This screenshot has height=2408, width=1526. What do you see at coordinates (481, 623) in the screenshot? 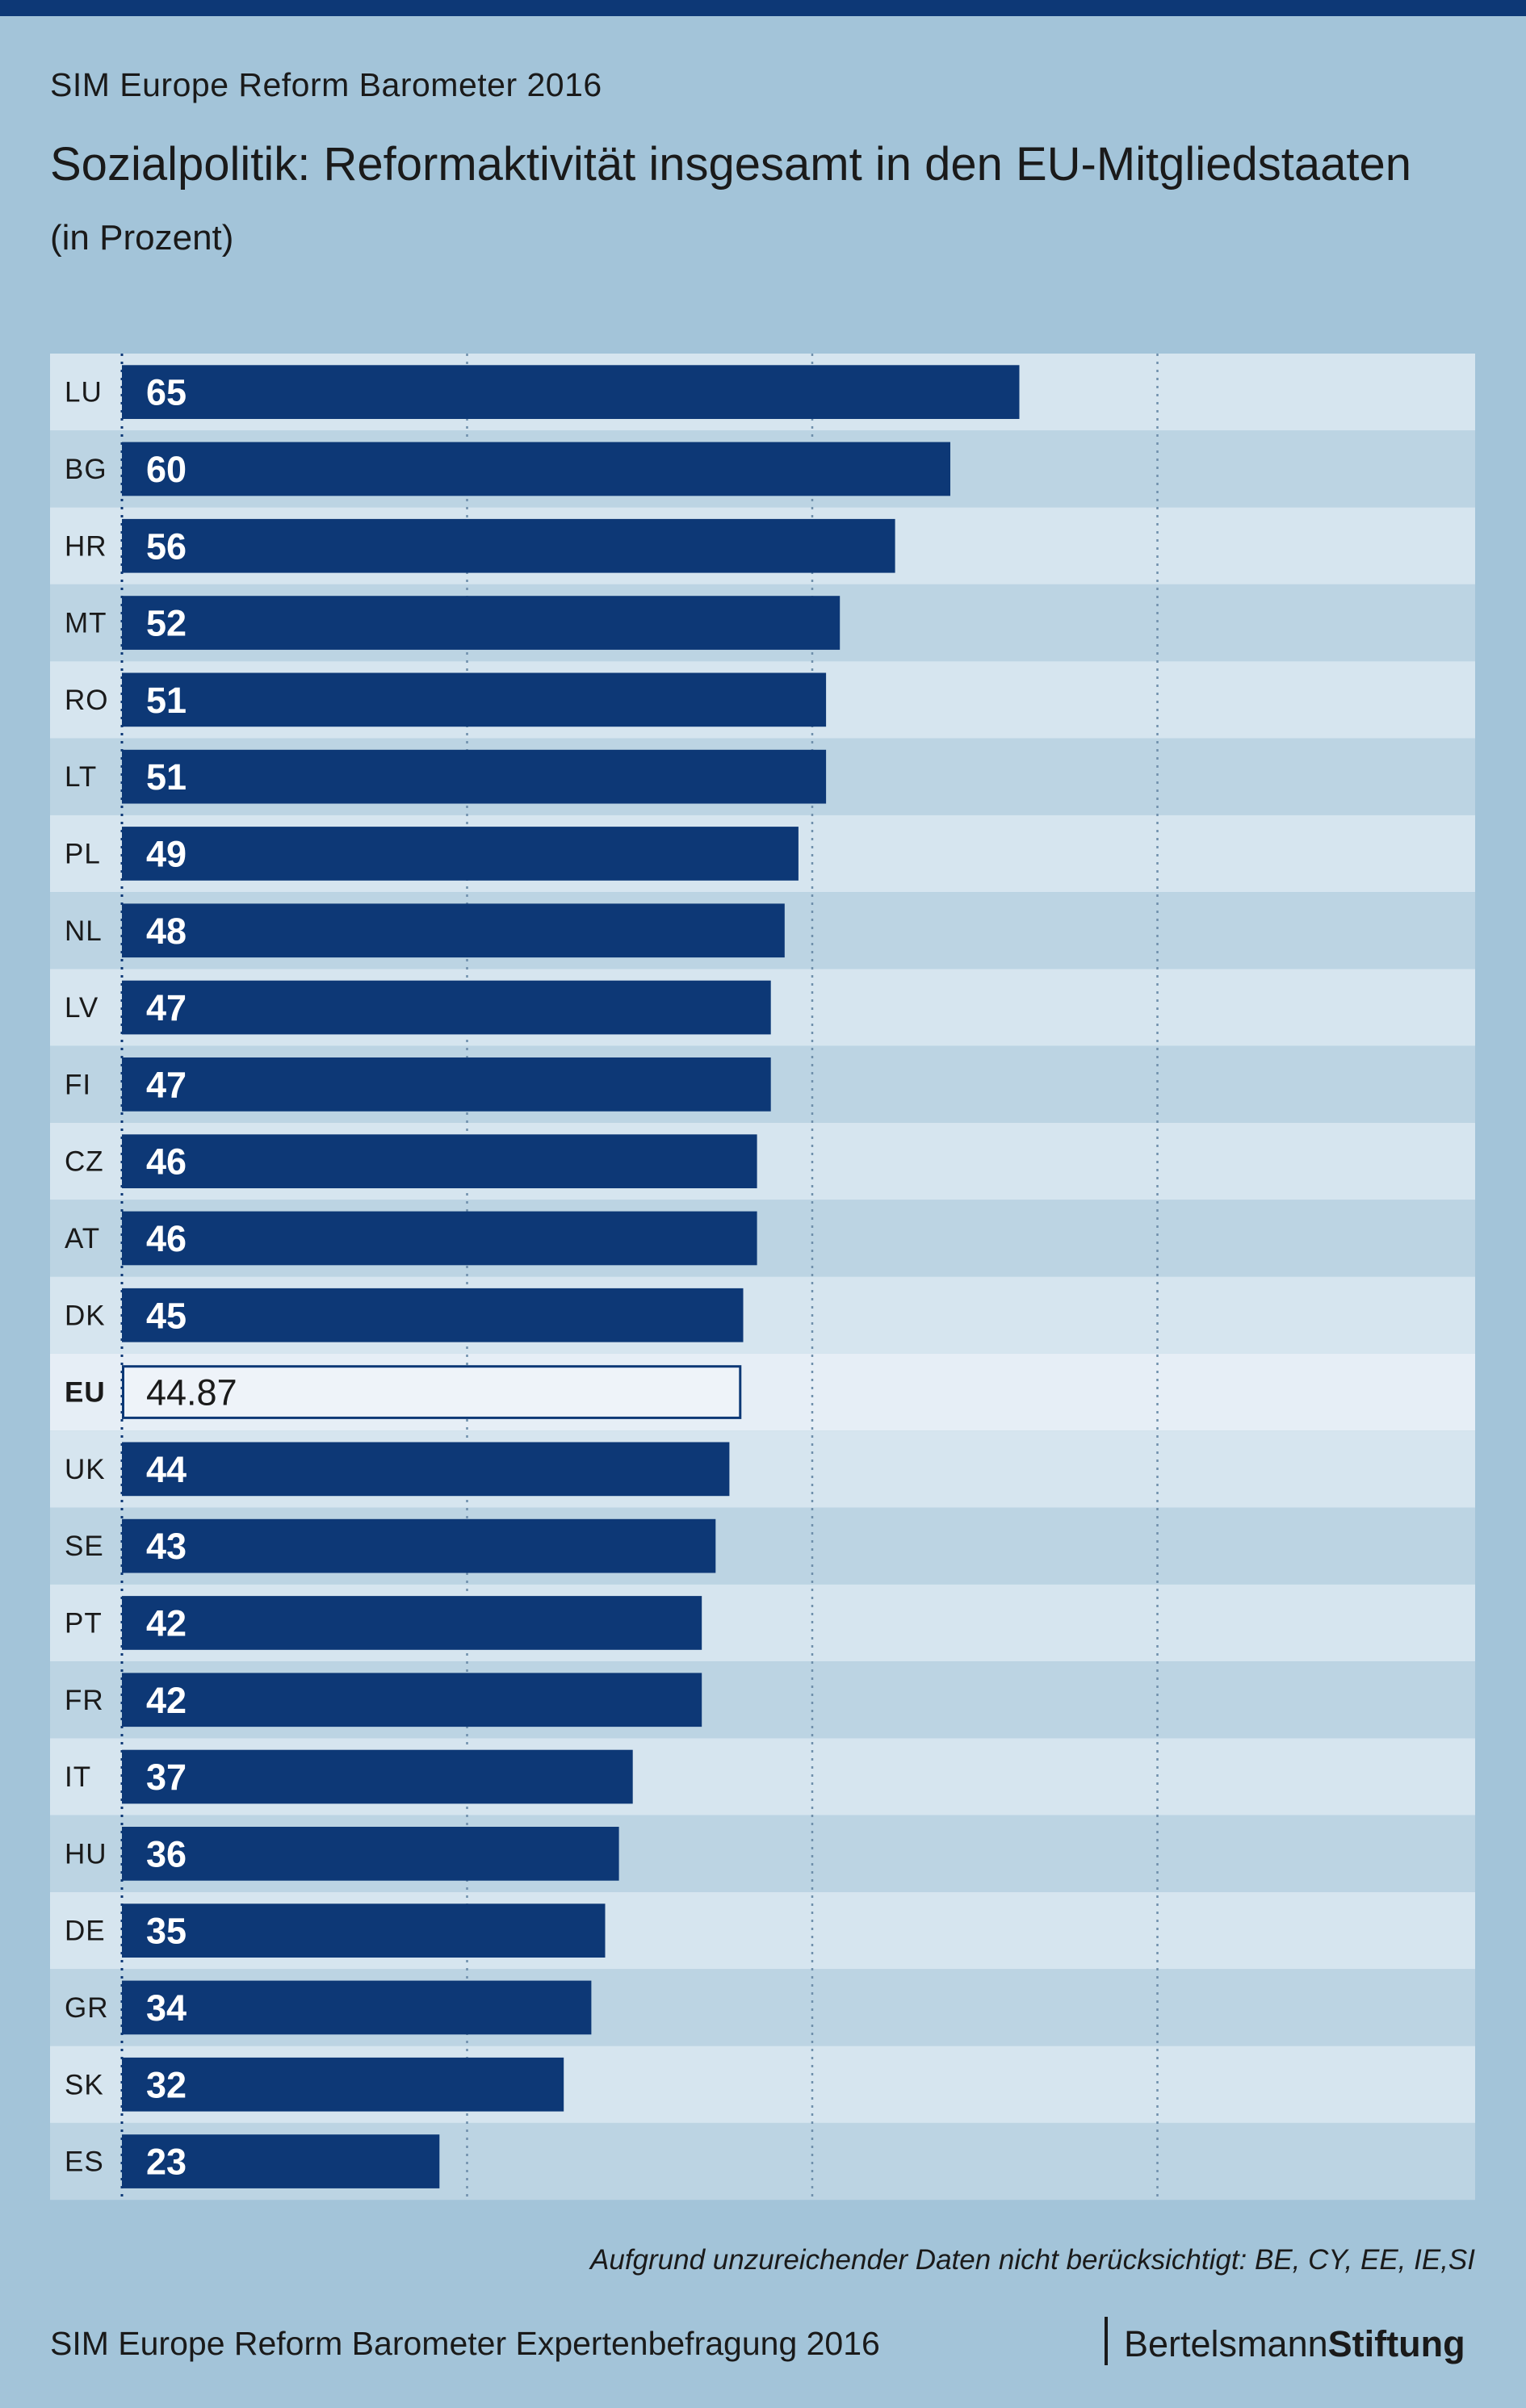
I see `bar-mt` at bounding box center [481, 623].